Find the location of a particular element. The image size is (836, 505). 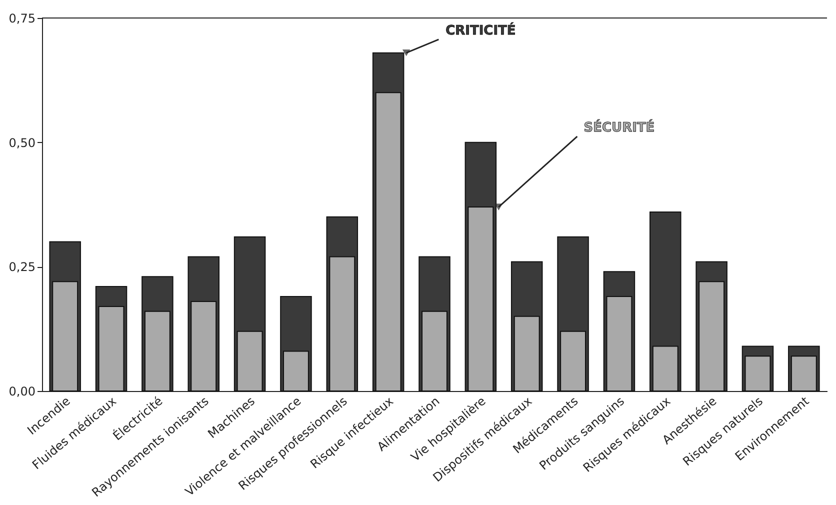

y-tick-label: 0,50 is located at coordinates (22, 143).